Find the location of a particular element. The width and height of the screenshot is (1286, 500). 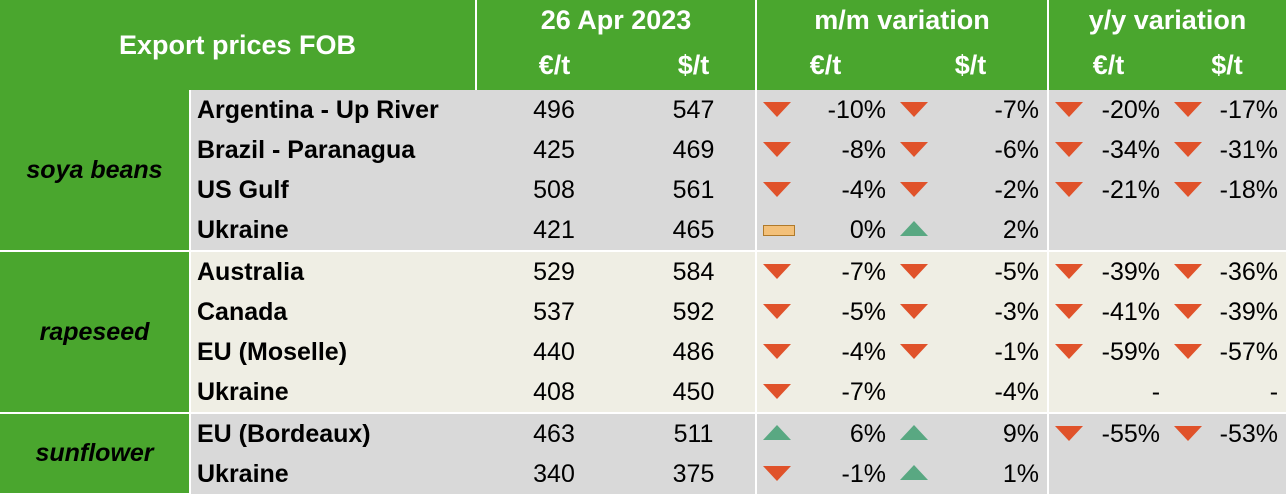

variation-value: -1% is located at coordinates (1017, 351).